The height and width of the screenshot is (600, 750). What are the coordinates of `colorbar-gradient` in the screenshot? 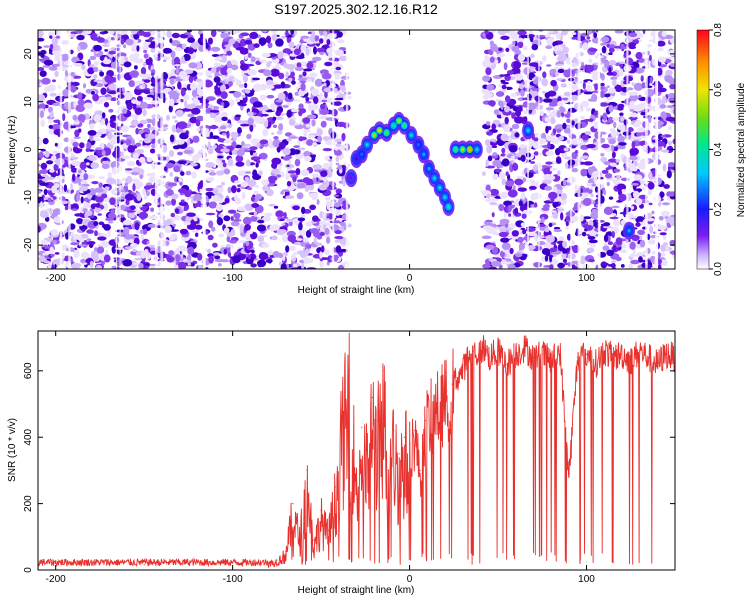 It's located at (703, 149).